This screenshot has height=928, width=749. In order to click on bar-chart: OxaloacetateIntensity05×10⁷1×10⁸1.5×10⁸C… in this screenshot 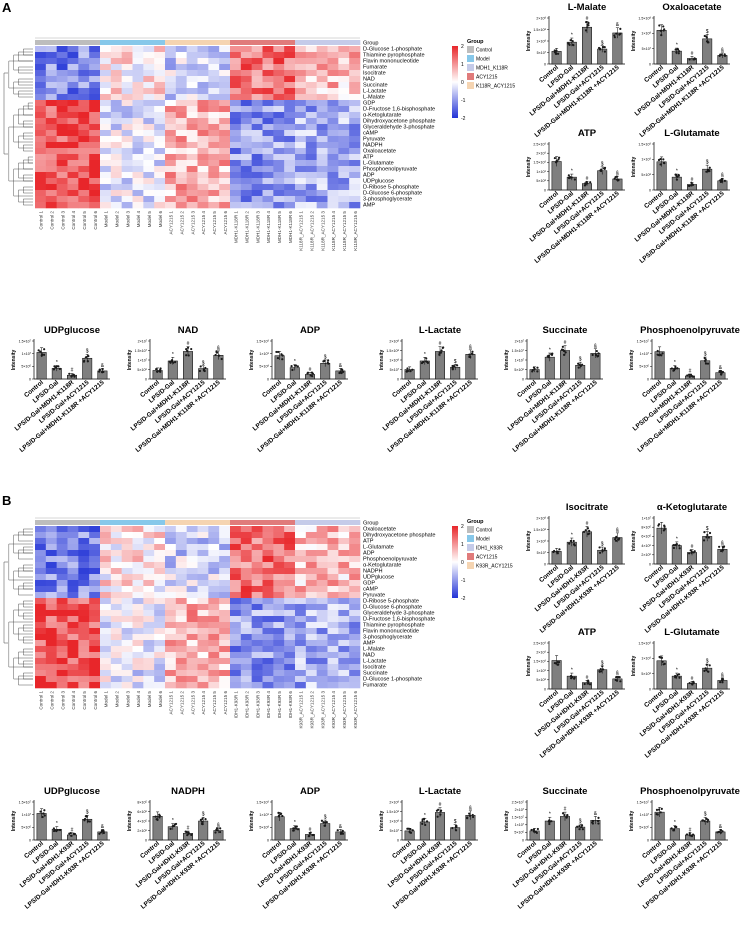, I will do `click(680, 70)`.